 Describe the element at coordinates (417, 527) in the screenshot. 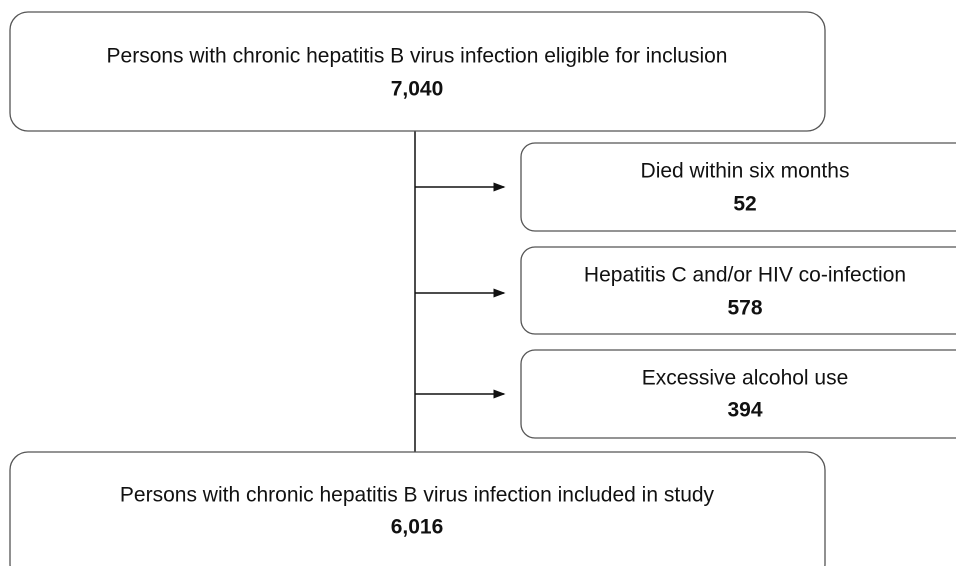

I see `node-count: 6,016` at that location.